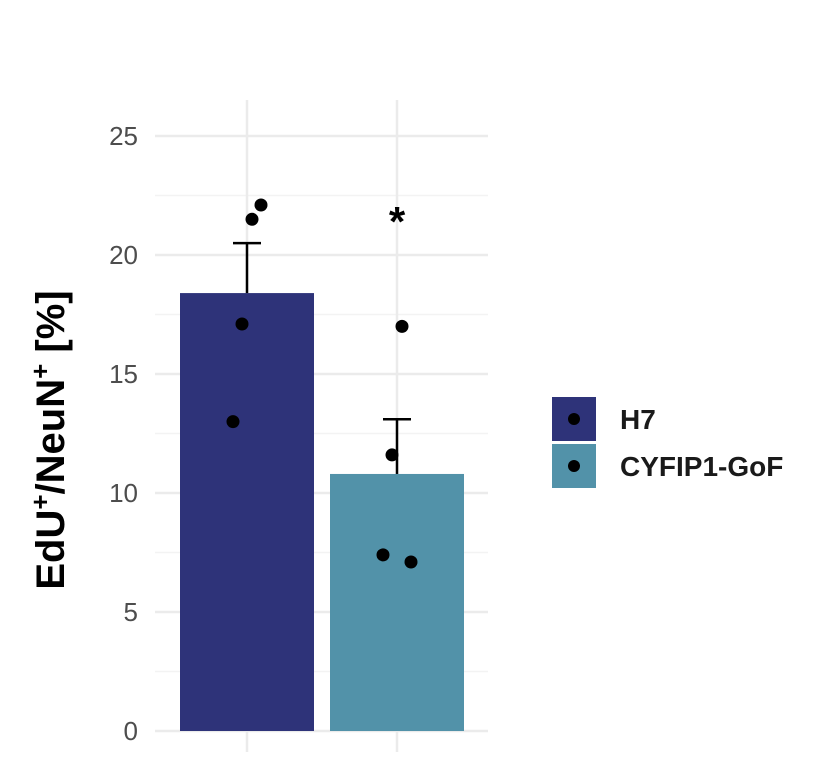 This screenshot has height=768, width=821. Describe the element at coordinates (123, 255) in the screenshot. I see `y-tick-label: 20` at that location.